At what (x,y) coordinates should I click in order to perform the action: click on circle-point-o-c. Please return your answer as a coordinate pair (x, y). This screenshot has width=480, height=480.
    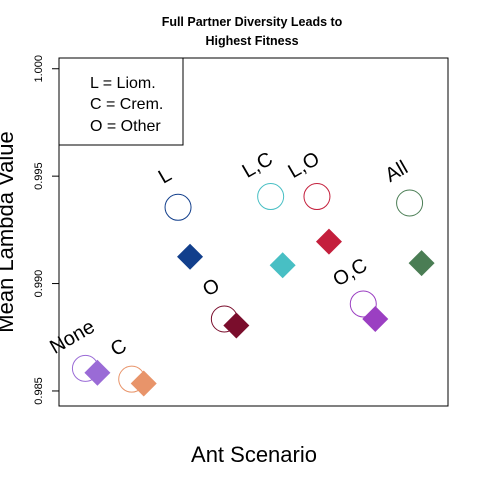
    Looking at the image, I should click on (363, 304).